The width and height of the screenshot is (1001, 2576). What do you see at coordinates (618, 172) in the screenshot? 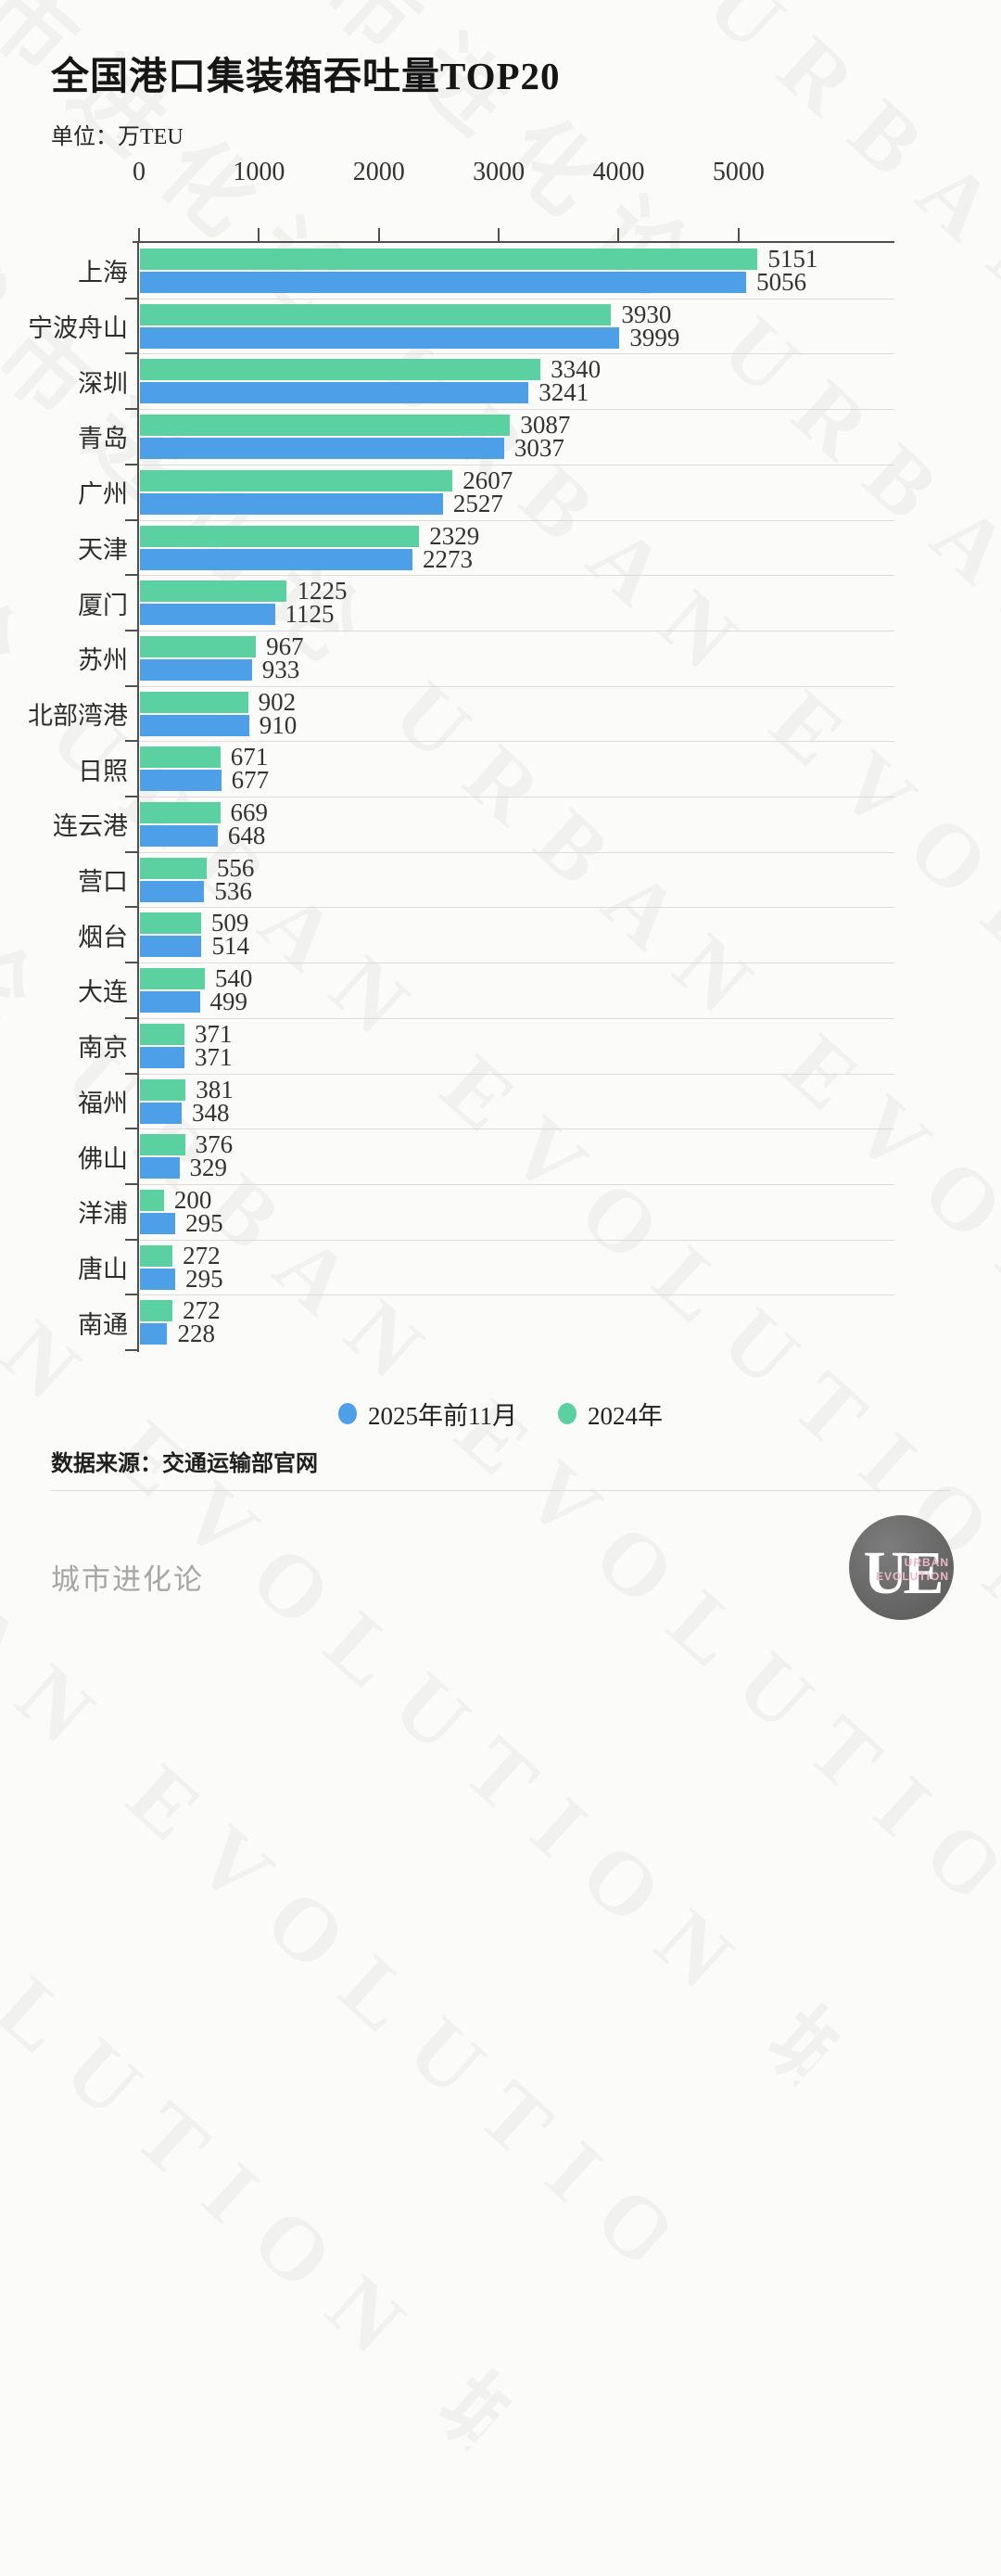
I see `x-axis-tick-label: 4000` at bounding box center [618, 172].